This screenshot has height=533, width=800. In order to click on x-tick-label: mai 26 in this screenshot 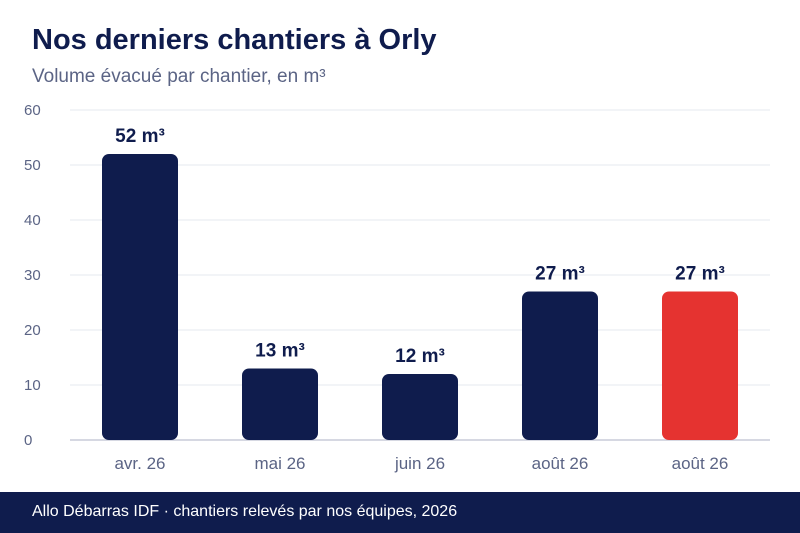, I will do `click(279, 463)`.